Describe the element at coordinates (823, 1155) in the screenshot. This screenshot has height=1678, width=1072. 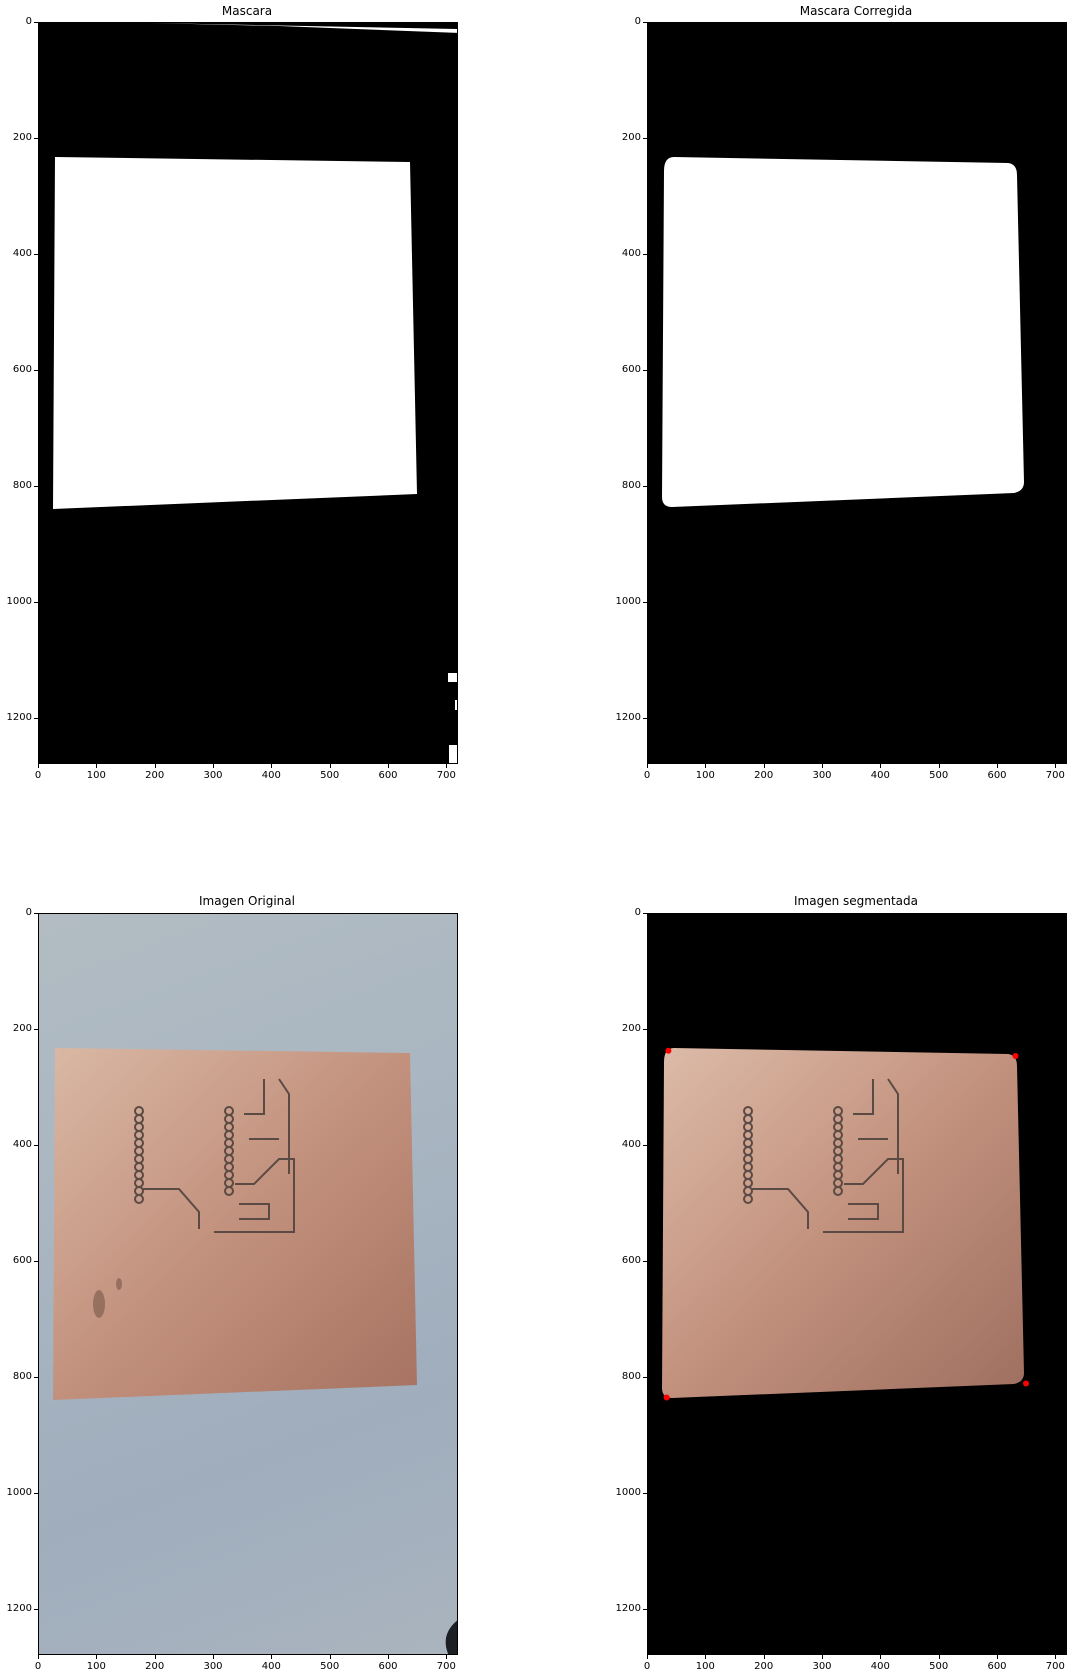
I see `segmented-traces` at that location.